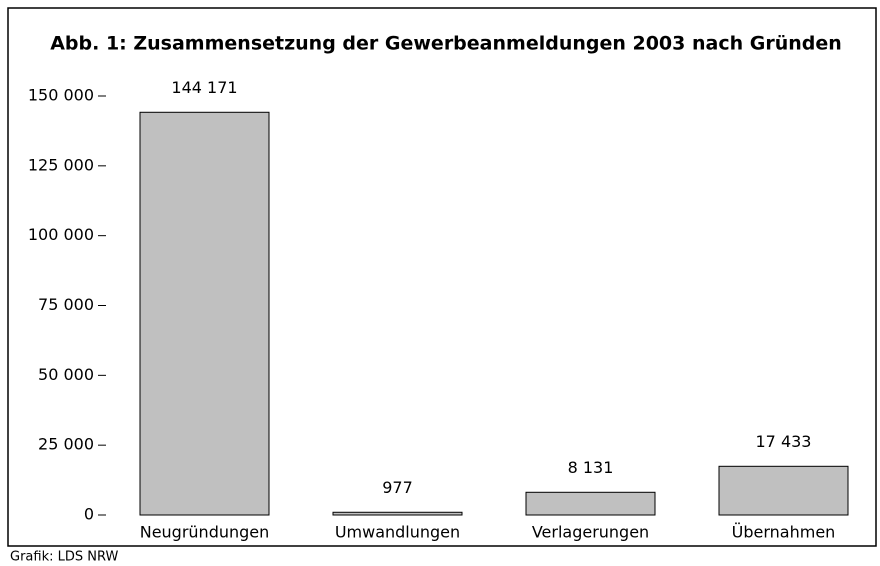 Image resolution: width=880 pixels, height=566 pixels. Describe the element at coordinates (61, 234) in the screenshot. I see `y-tick-label: 100 000` at that location.